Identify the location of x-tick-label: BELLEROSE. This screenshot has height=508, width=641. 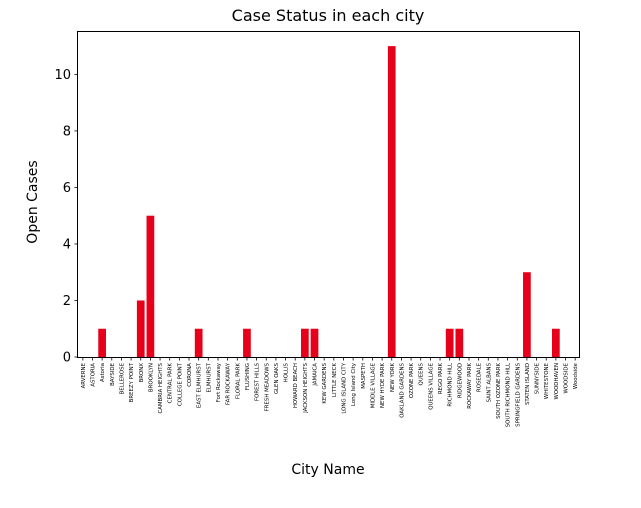
(122, 378).